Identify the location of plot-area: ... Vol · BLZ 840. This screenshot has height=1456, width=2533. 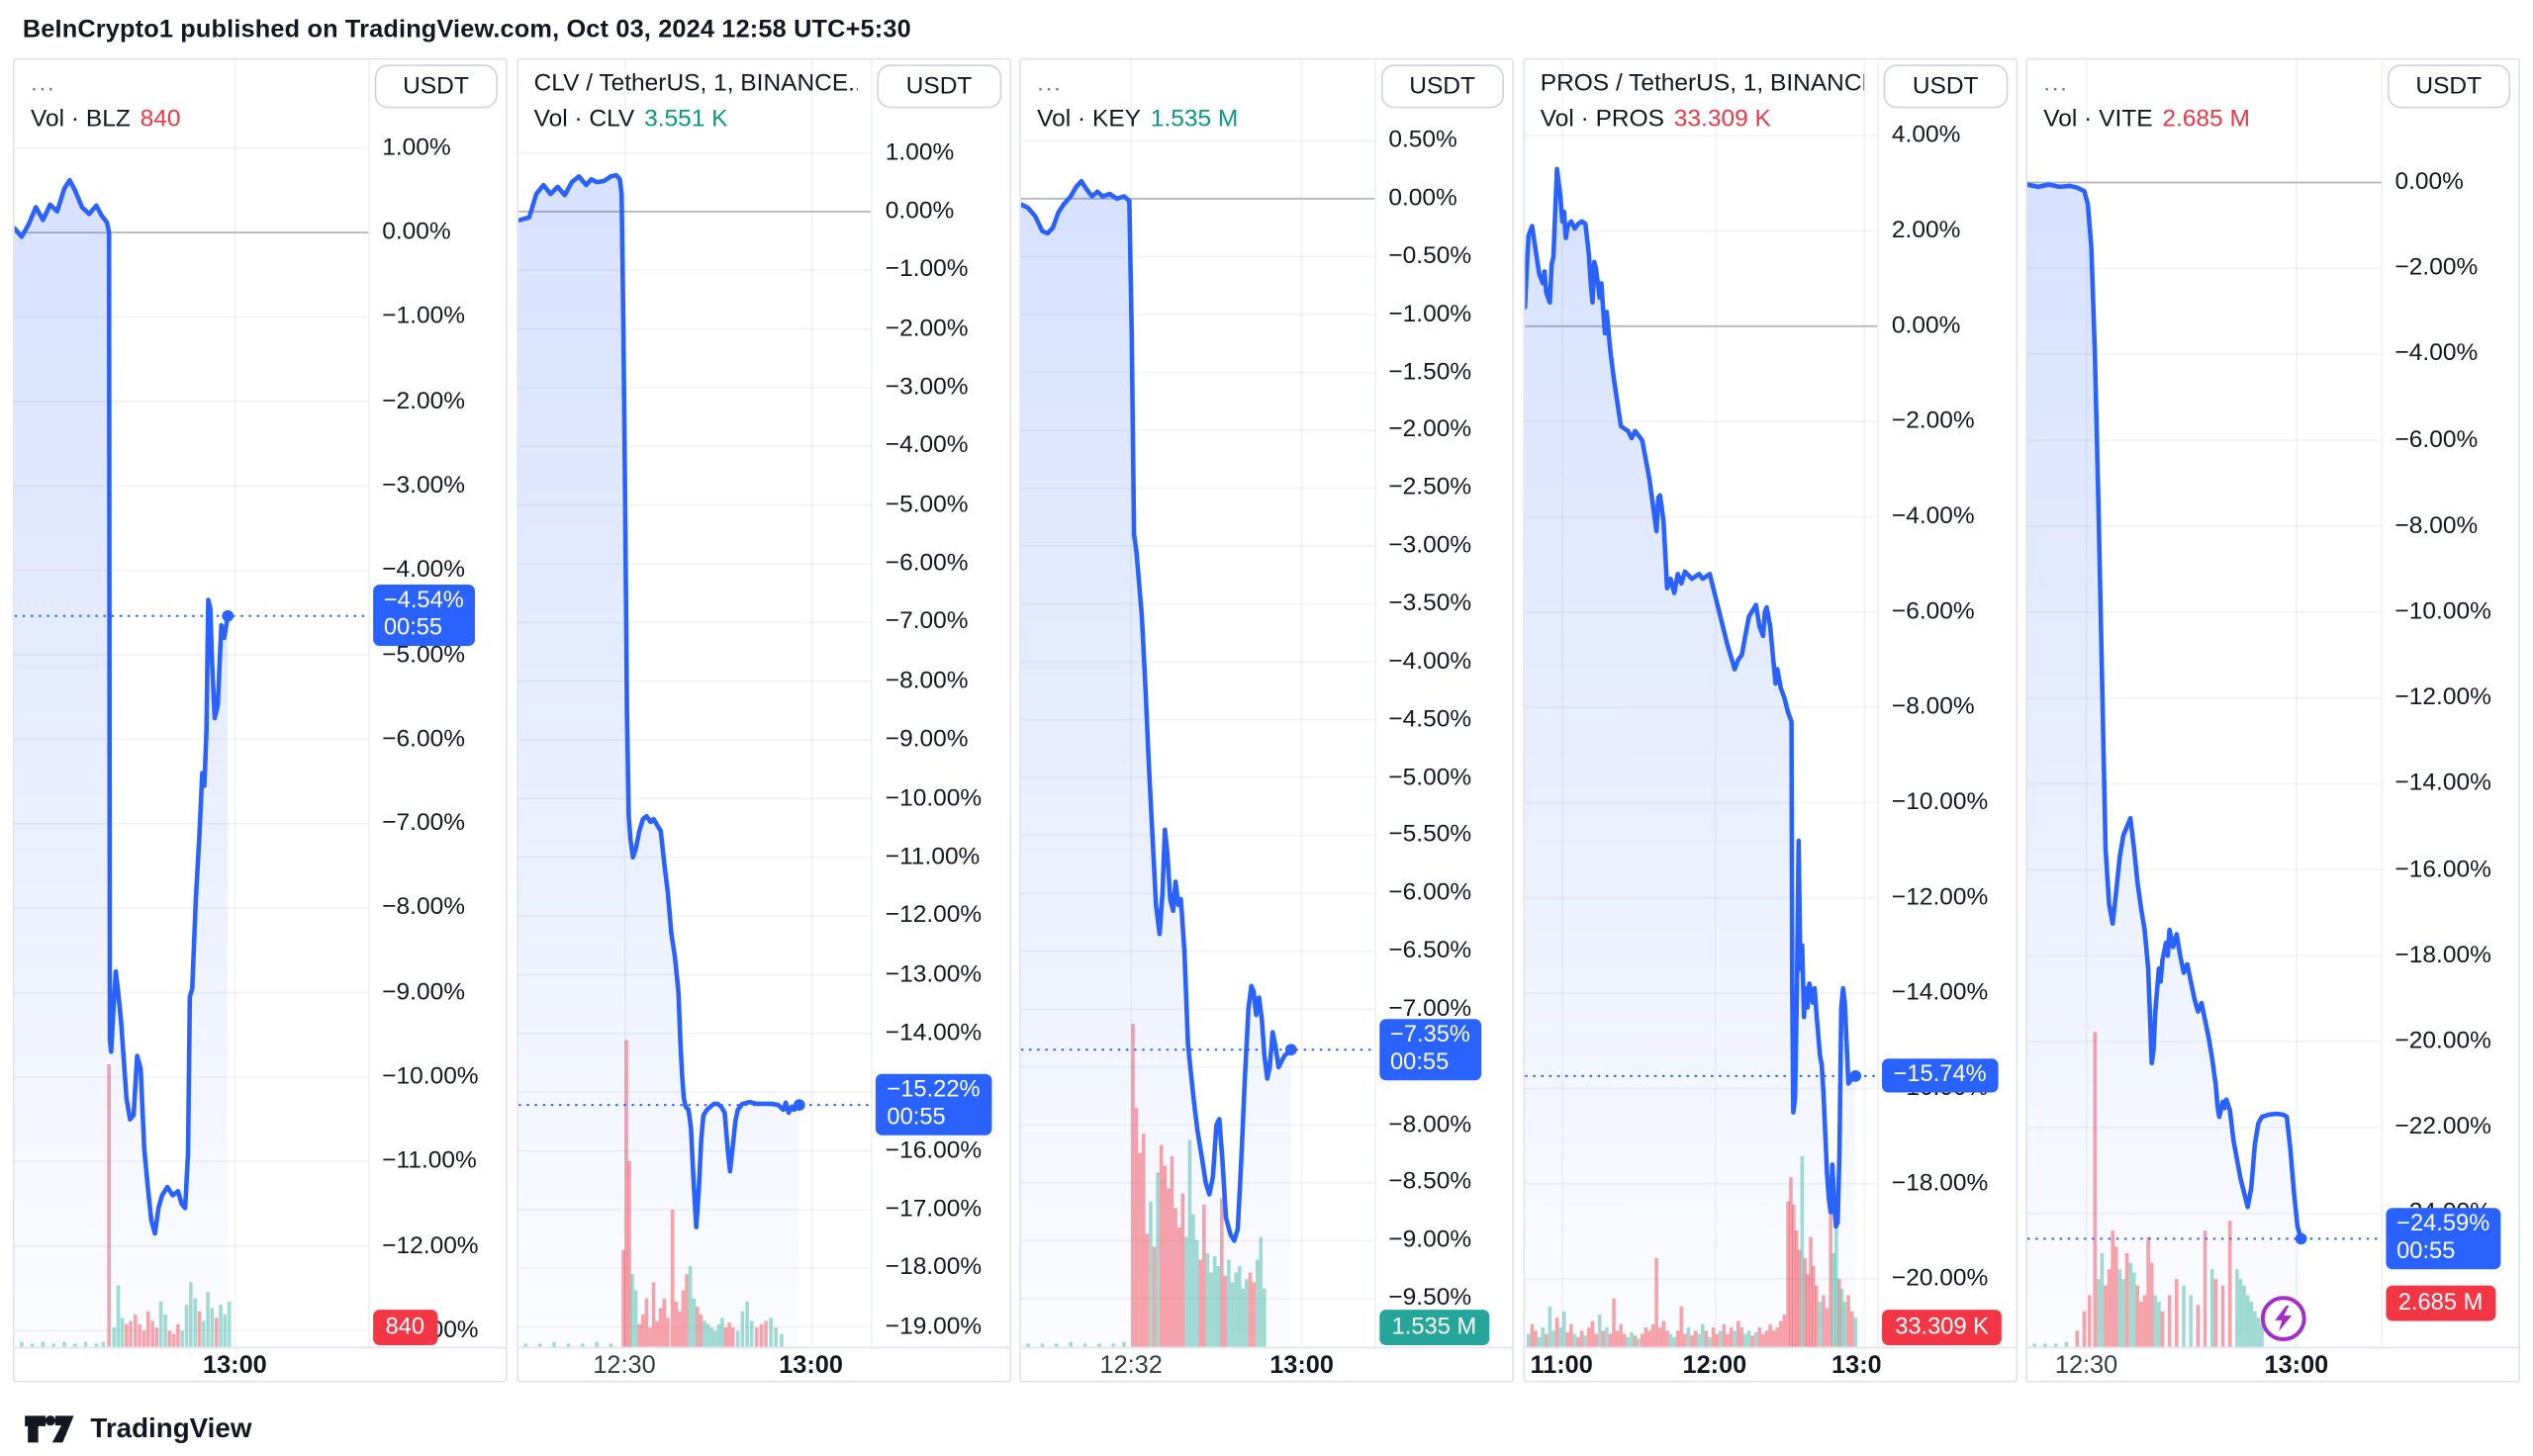
(191, 703).